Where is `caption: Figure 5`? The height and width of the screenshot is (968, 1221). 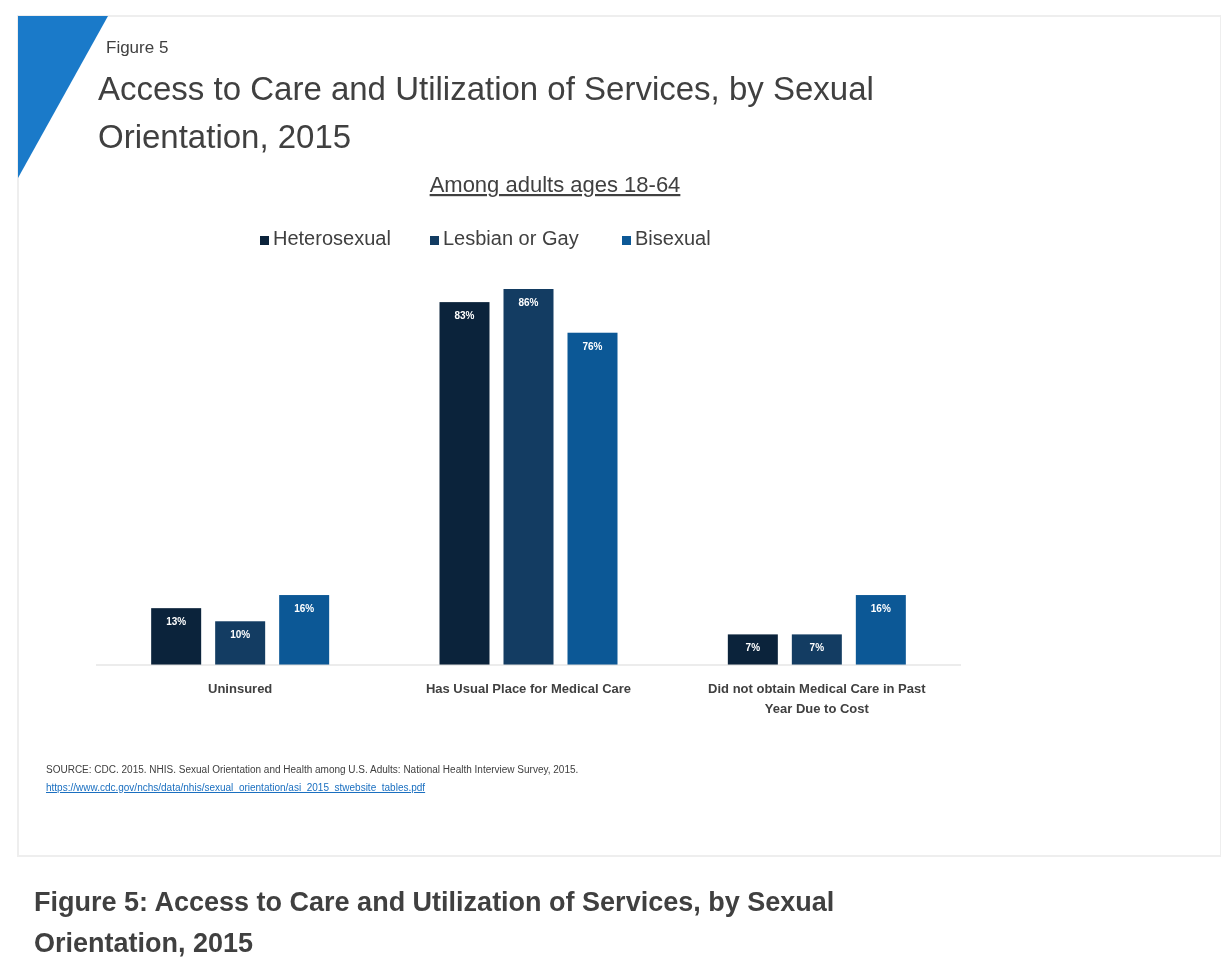
caption: Figure 5 is located at coordinates (137, 47).